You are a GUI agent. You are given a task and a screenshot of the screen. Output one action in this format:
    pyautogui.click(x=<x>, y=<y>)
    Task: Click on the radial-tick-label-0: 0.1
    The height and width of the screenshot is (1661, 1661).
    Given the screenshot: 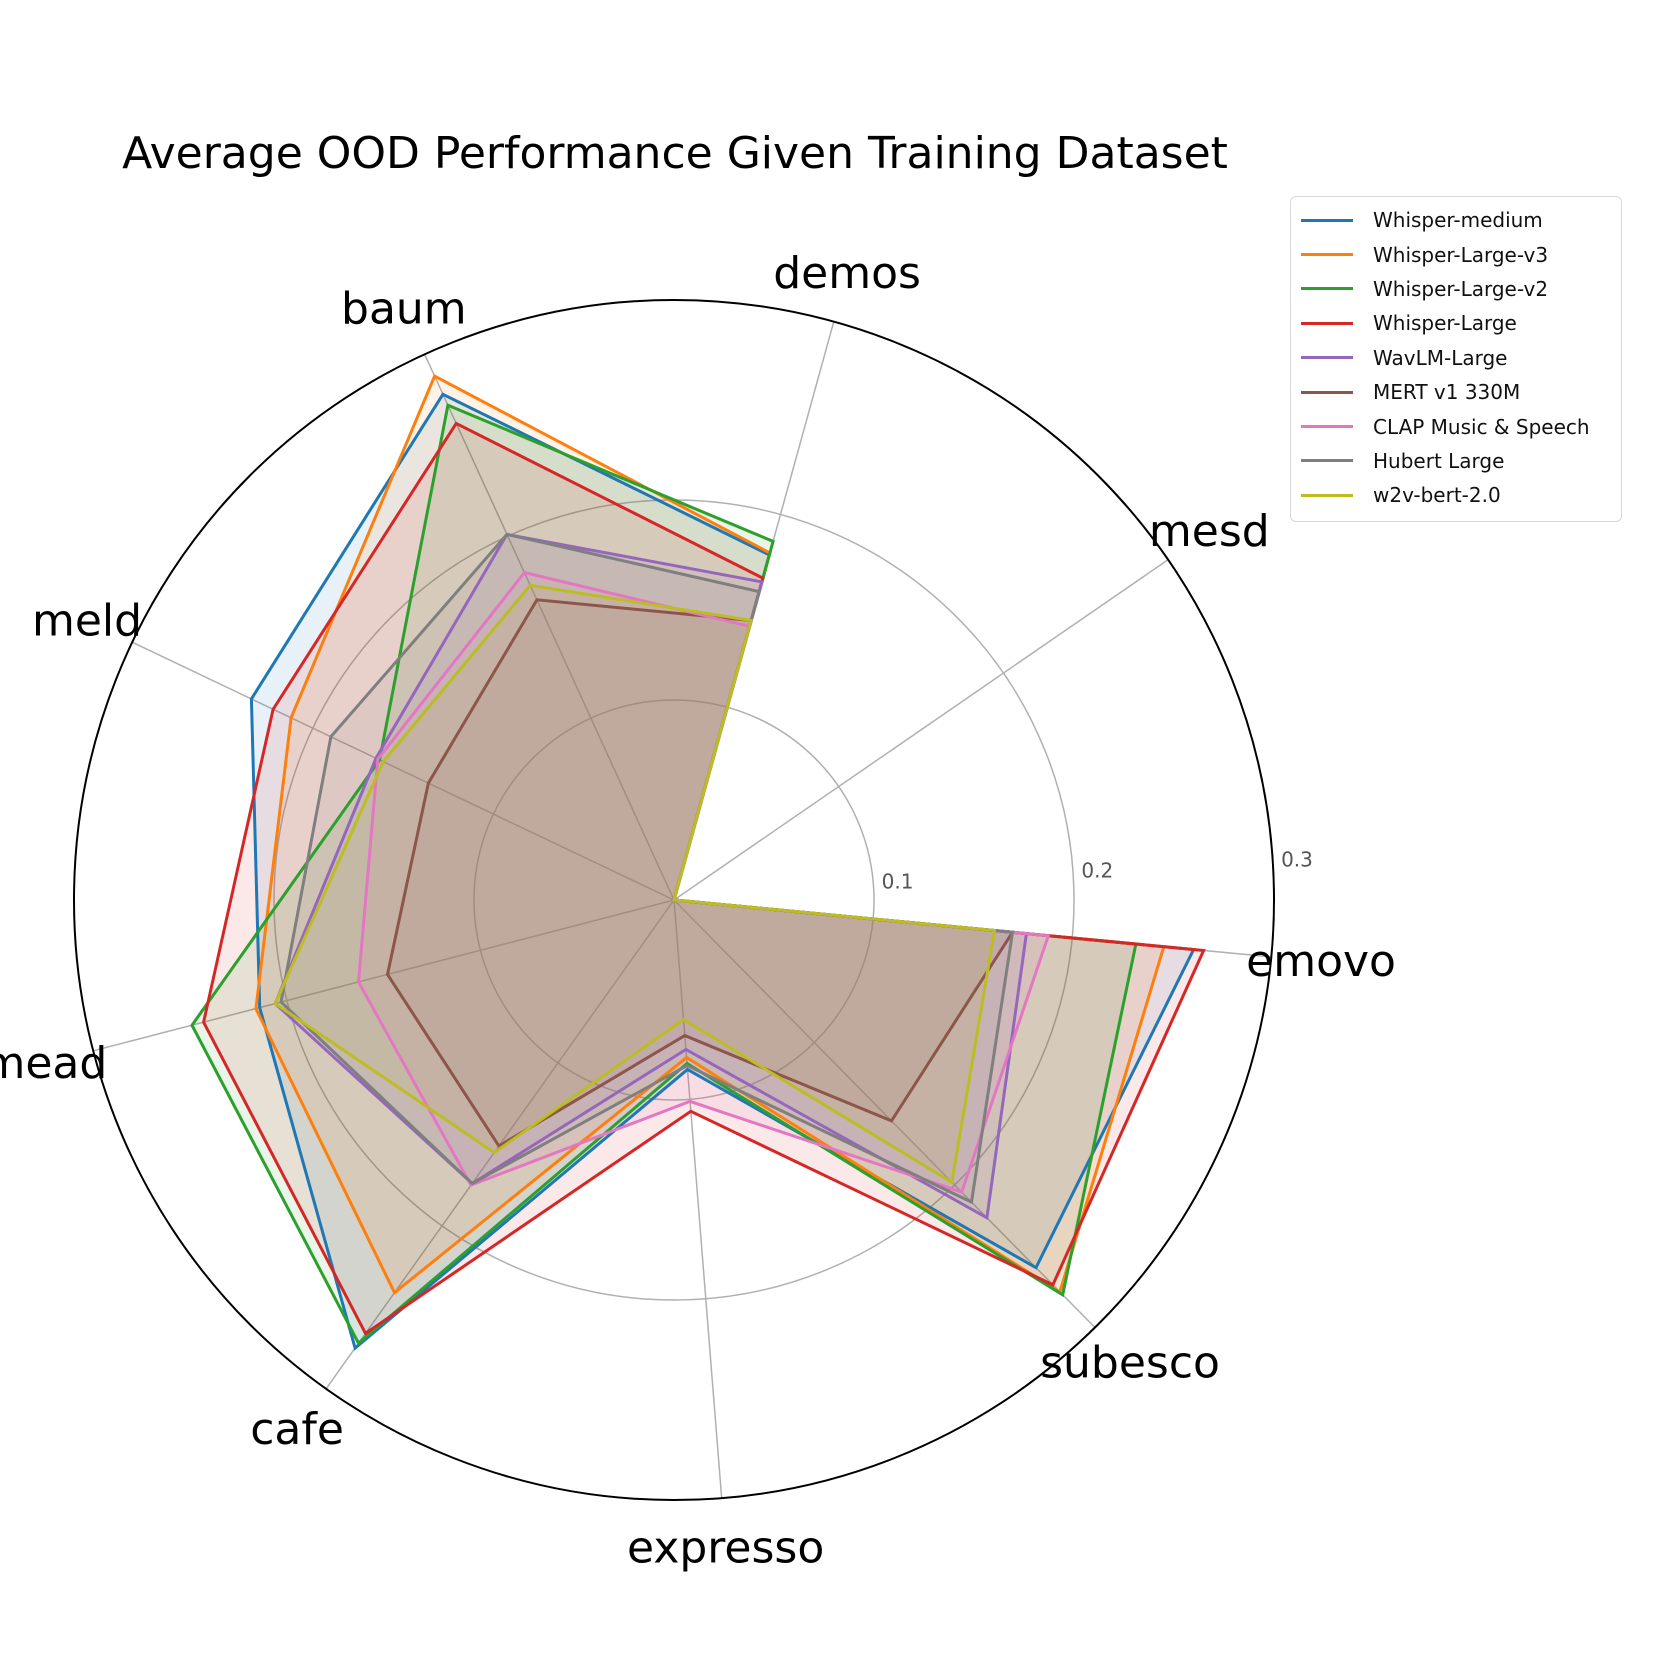 What is the action you would take?
    pyautogui.click(x=898, y=882)
    